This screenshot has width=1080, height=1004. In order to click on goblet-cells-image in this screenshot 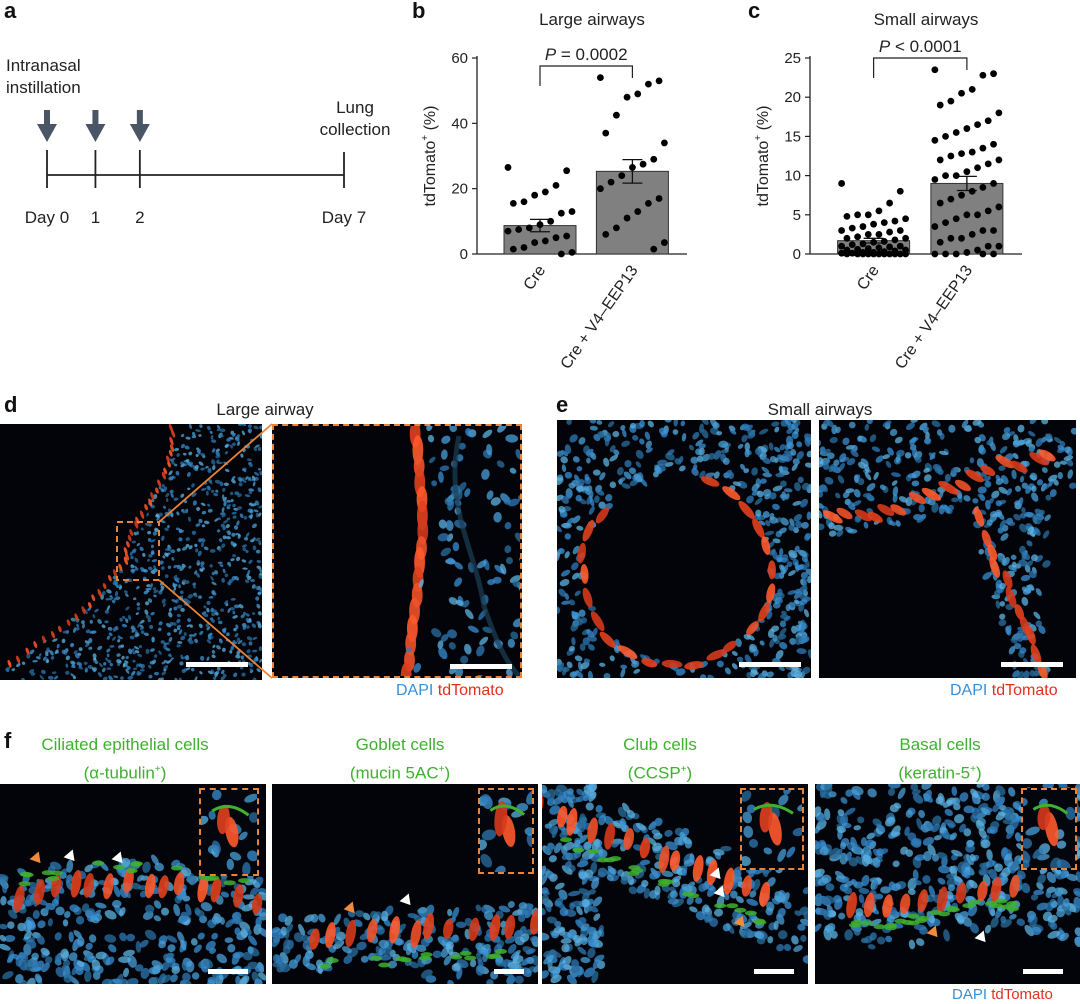, I will do `click(405, 884)`.